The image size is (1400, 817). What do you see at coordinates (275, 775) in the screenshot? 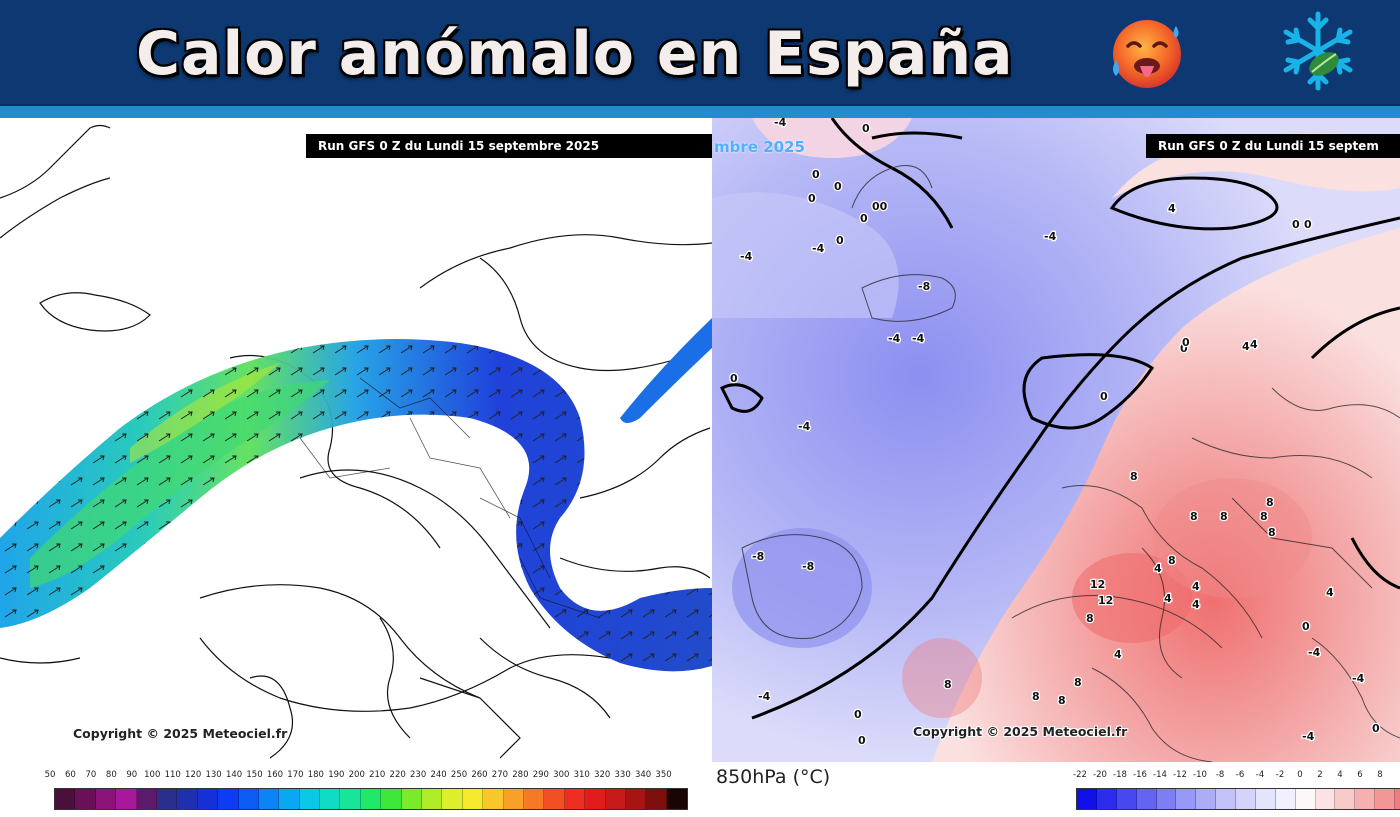
I see `legend-tick-label: 160` at bounding box center [275, 775].